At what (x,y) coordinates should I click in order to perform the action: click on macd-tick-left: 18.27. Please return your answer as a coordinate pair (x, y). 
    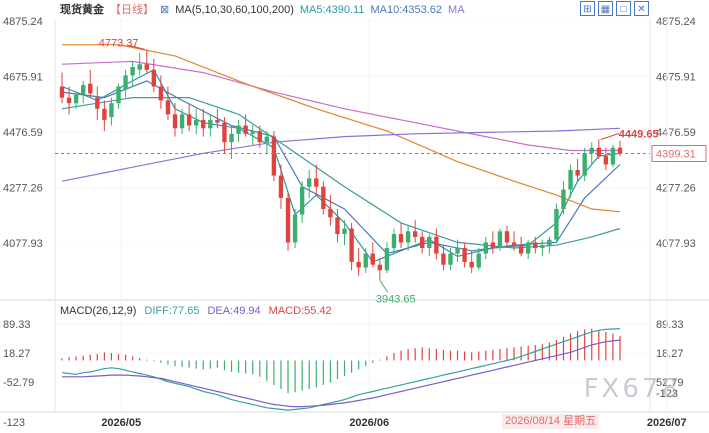
    Looking at the image, I should click on (17, 354).